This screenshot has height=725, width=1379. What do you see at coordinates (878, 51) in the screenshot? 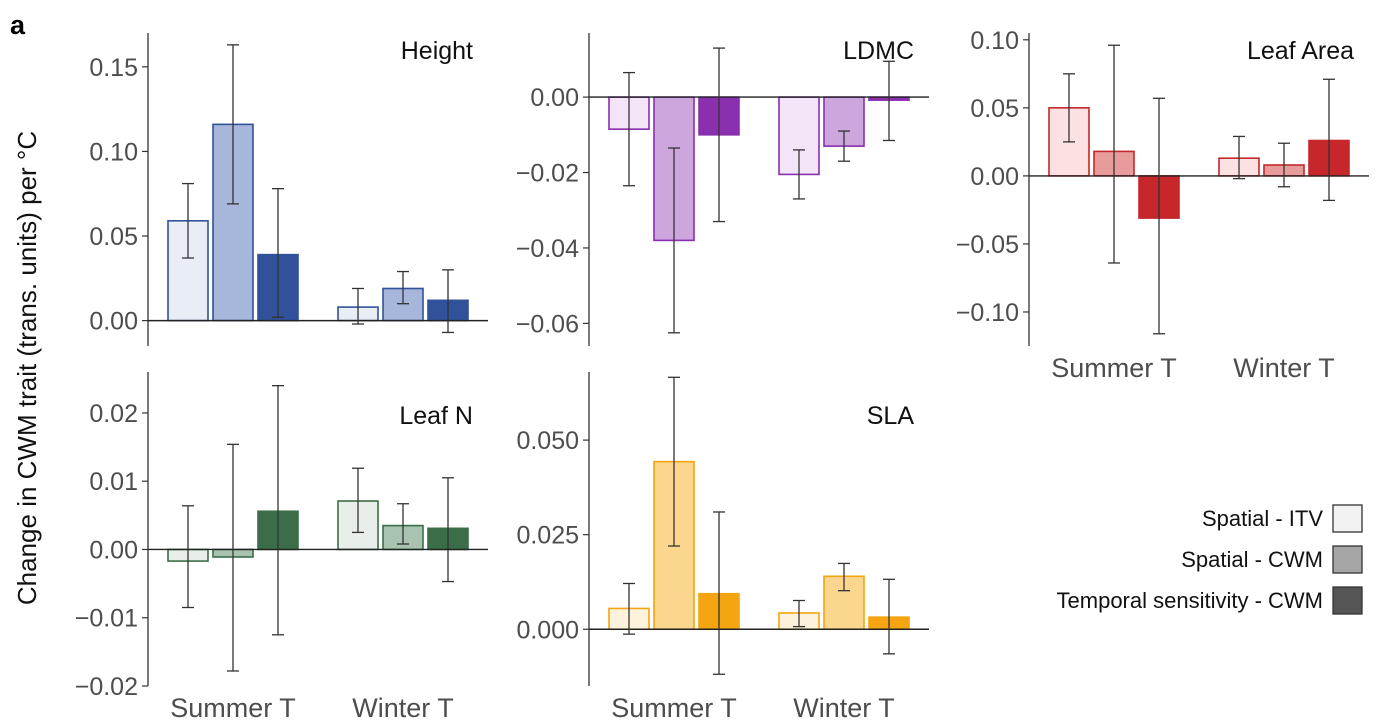
I see `chart-title: LDMC` at bounding box center [878, 51].